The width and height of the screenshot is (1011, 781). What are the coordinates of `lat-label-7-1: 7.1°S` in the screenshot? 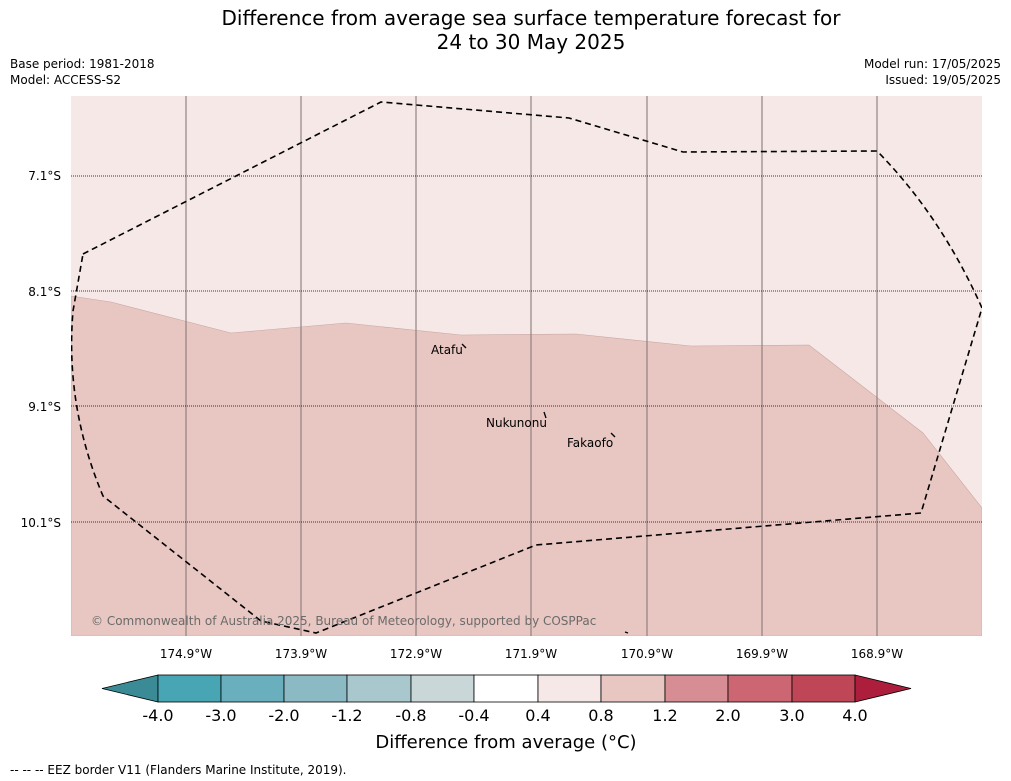 It's located at (44, 176).